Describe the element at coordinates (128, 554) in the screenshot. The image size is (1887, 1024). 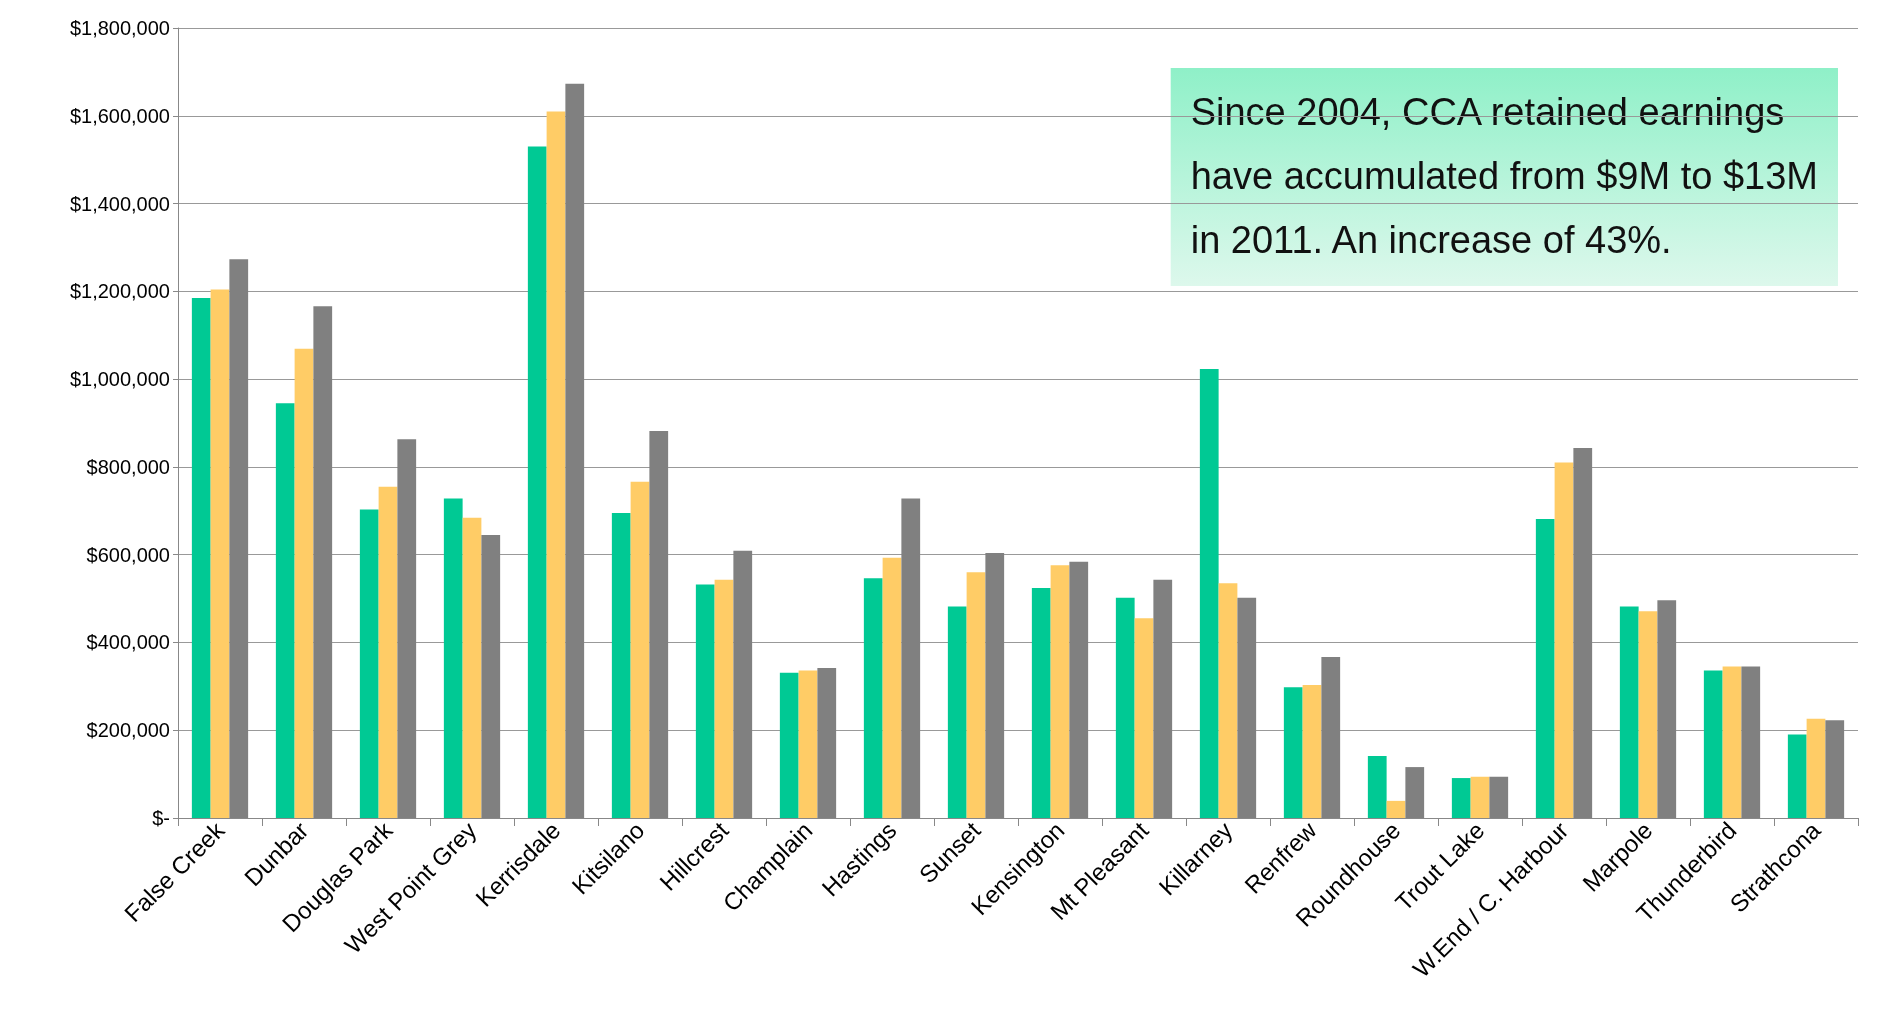
I see `y-tick-label: $600,000` at that location.